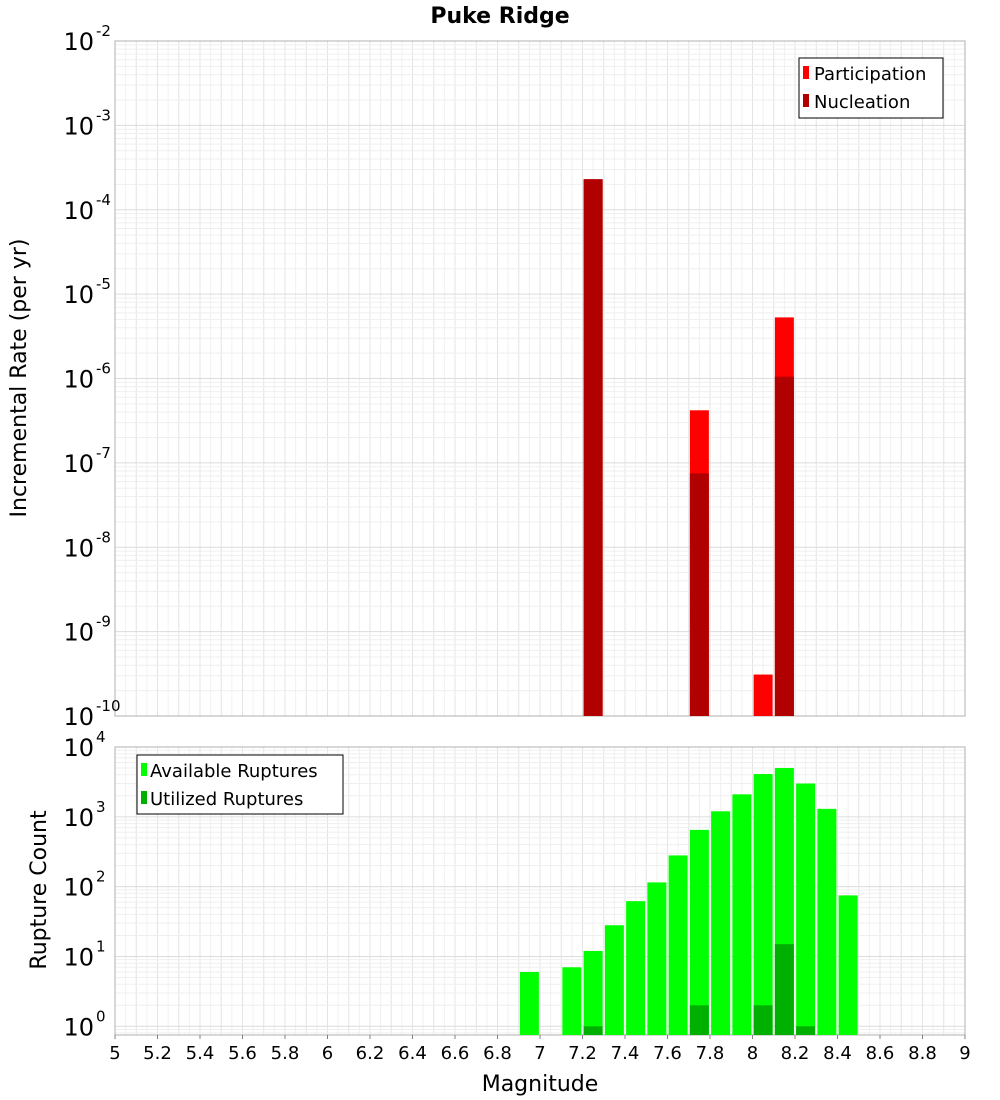 The height and width of the screenshot is (1100, 1000). Describe the element at coordinates (880, 1053) in the screenshot. I see `x-tick-label: 8.6` at that location.